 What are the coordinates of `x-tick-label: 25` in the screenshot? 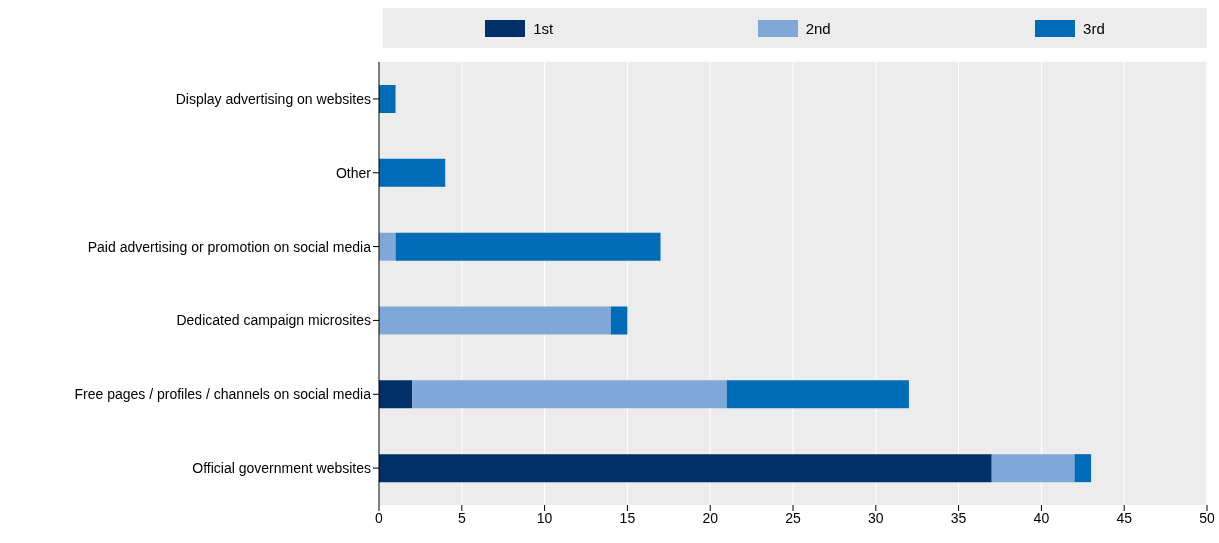 It's located at (793, 517).